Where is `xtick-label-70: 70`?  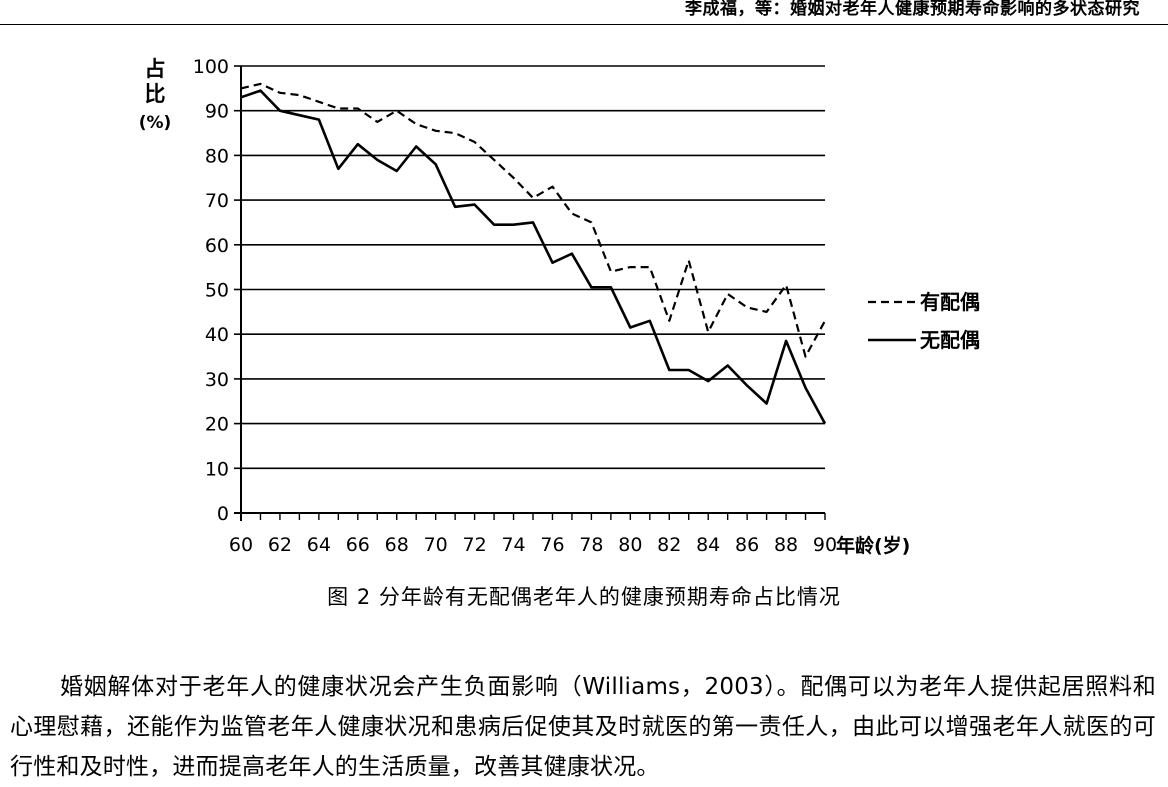
xtick-label-70: 70 is located at coordinates (436, 545).